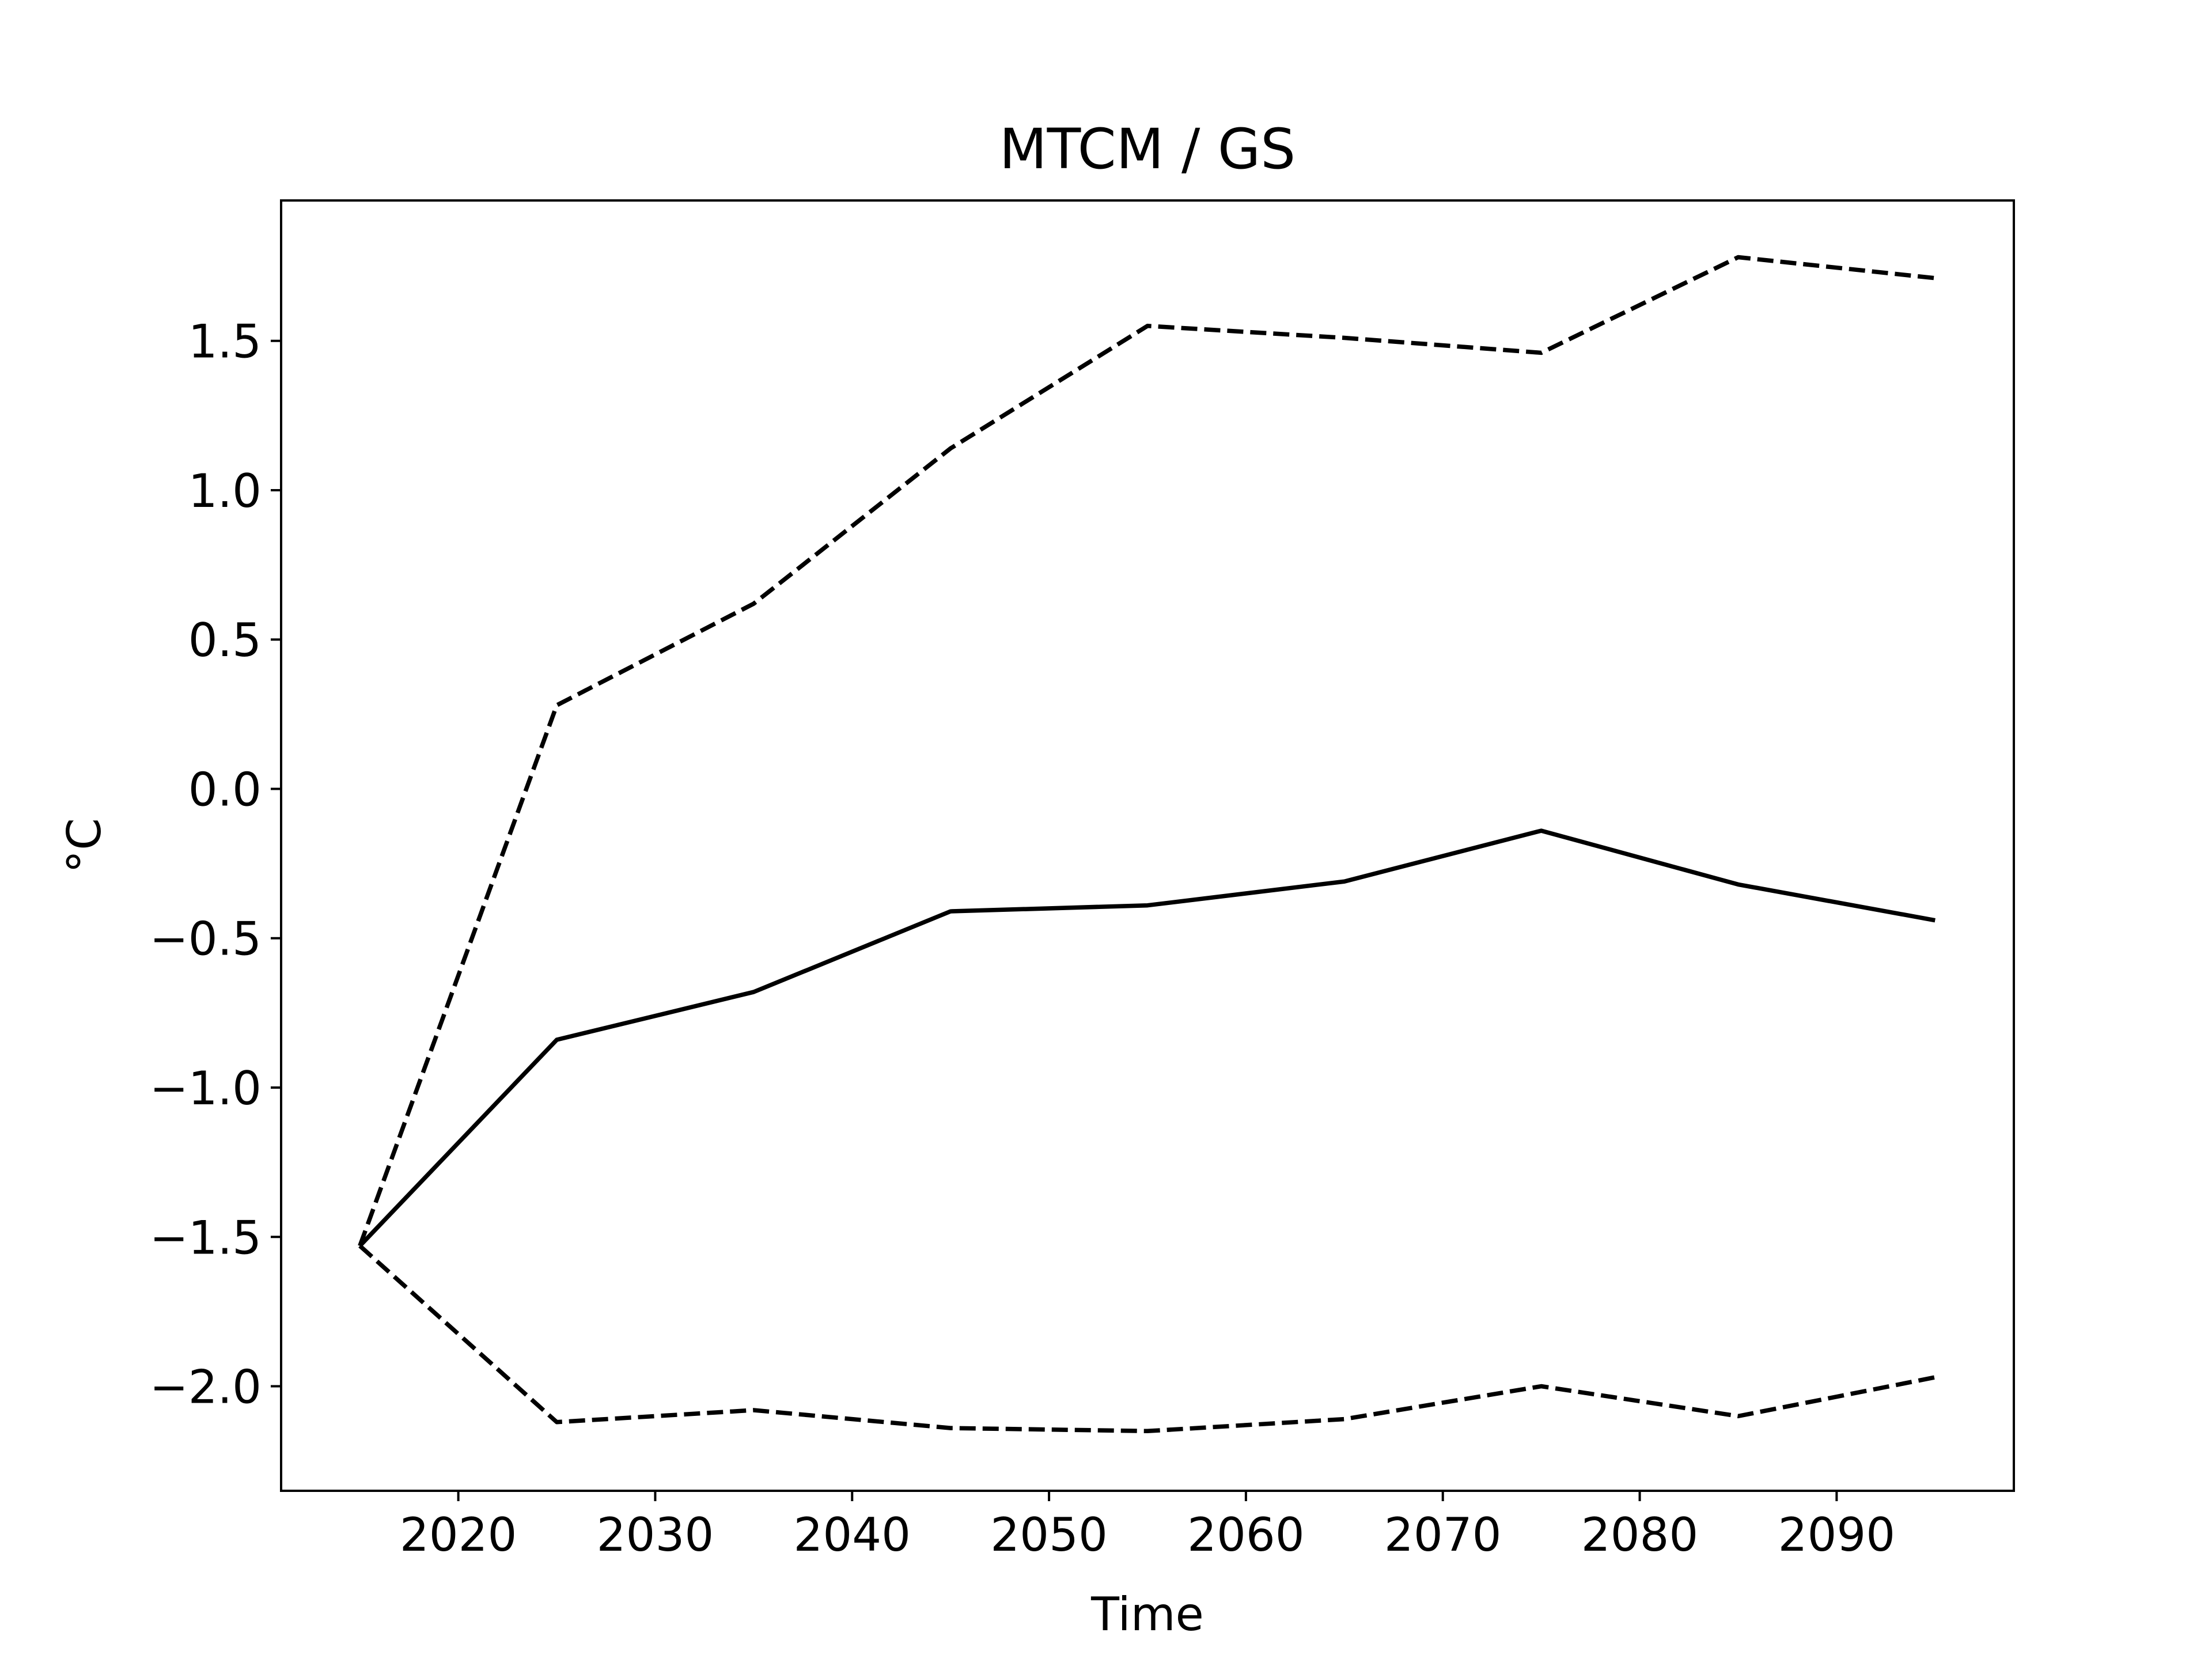  What do you see at coordinates (225, 342) in the screenshot?
I see `y-tick-label: 1.5` at bounding box center [225, 342].